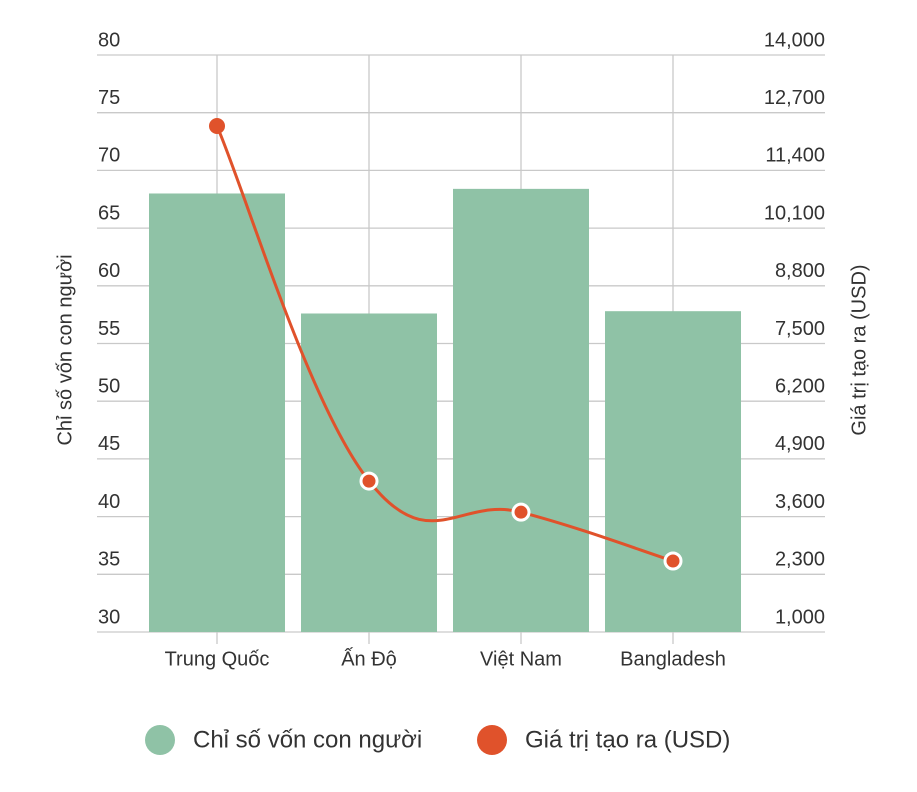  I want to click on x-tick-label: Trung Quốc, so click(217, 659).